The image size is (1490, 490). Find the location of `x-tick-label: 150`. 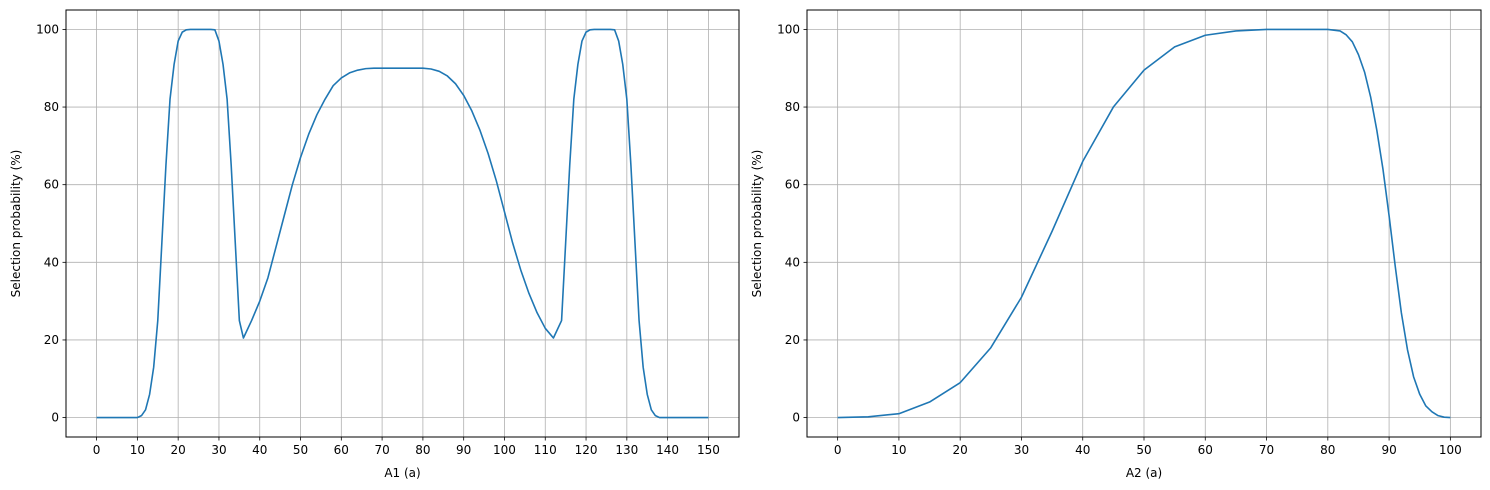

x-tick-label: 150 is located at coordinates (708, 450).